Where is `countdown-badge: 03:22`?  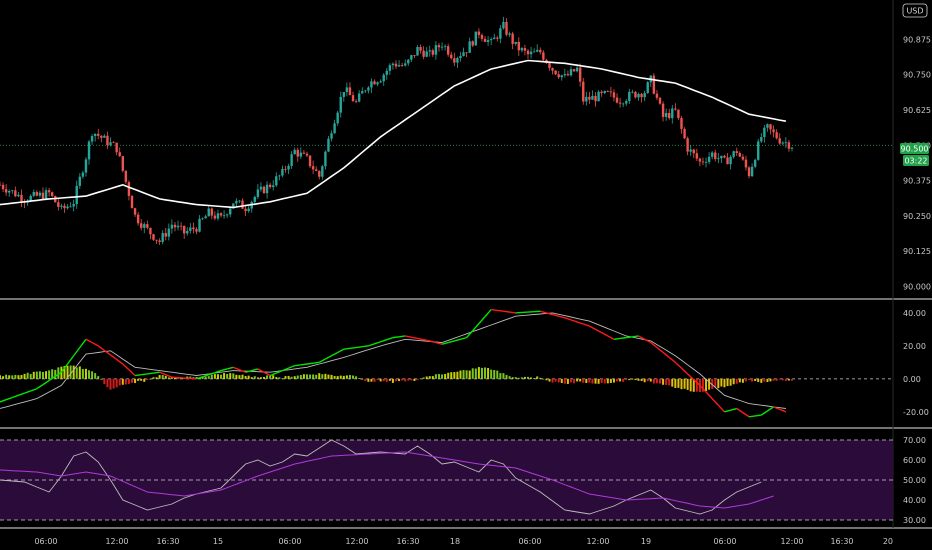 countdown-badge: 03:22 is located at coordinates (916, 160).